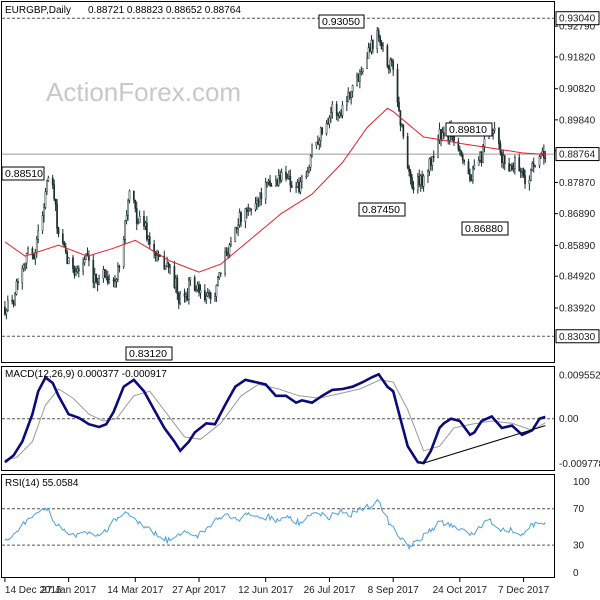  Describe the element at coordinates (265, 590) in the screenshot. I see `time-tick-label: 12 Jun 2017` at that location.